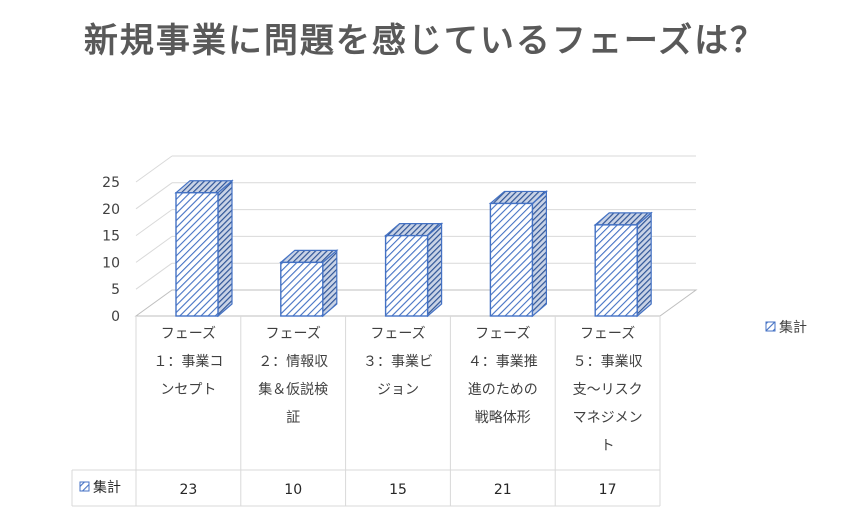  What do you see at coordinates (608, 362) in the screenshot?
I see `category-label: ５：事業収` at bounding box center [608, 362].